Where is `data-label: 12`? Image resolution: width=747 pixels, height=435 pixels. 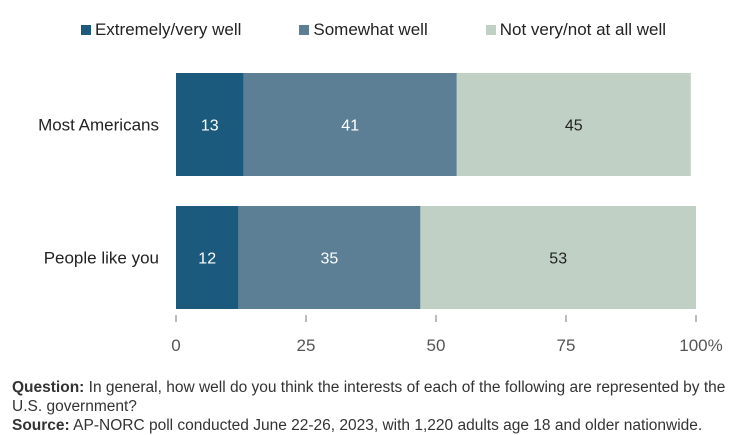 data-label: 12 is located at coordinates (207, 259).